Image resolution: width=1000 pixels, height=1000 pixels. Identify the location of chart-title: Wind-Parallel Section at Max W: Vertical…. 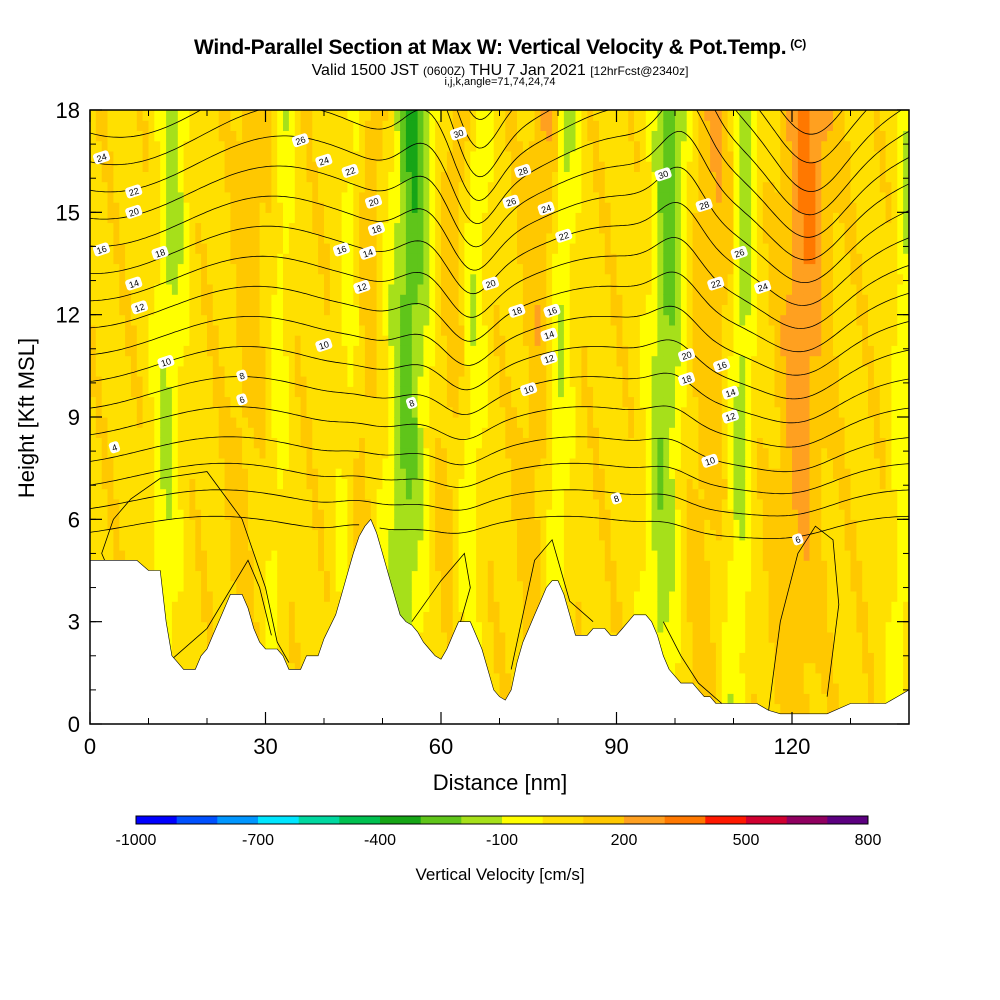
(500, 48).